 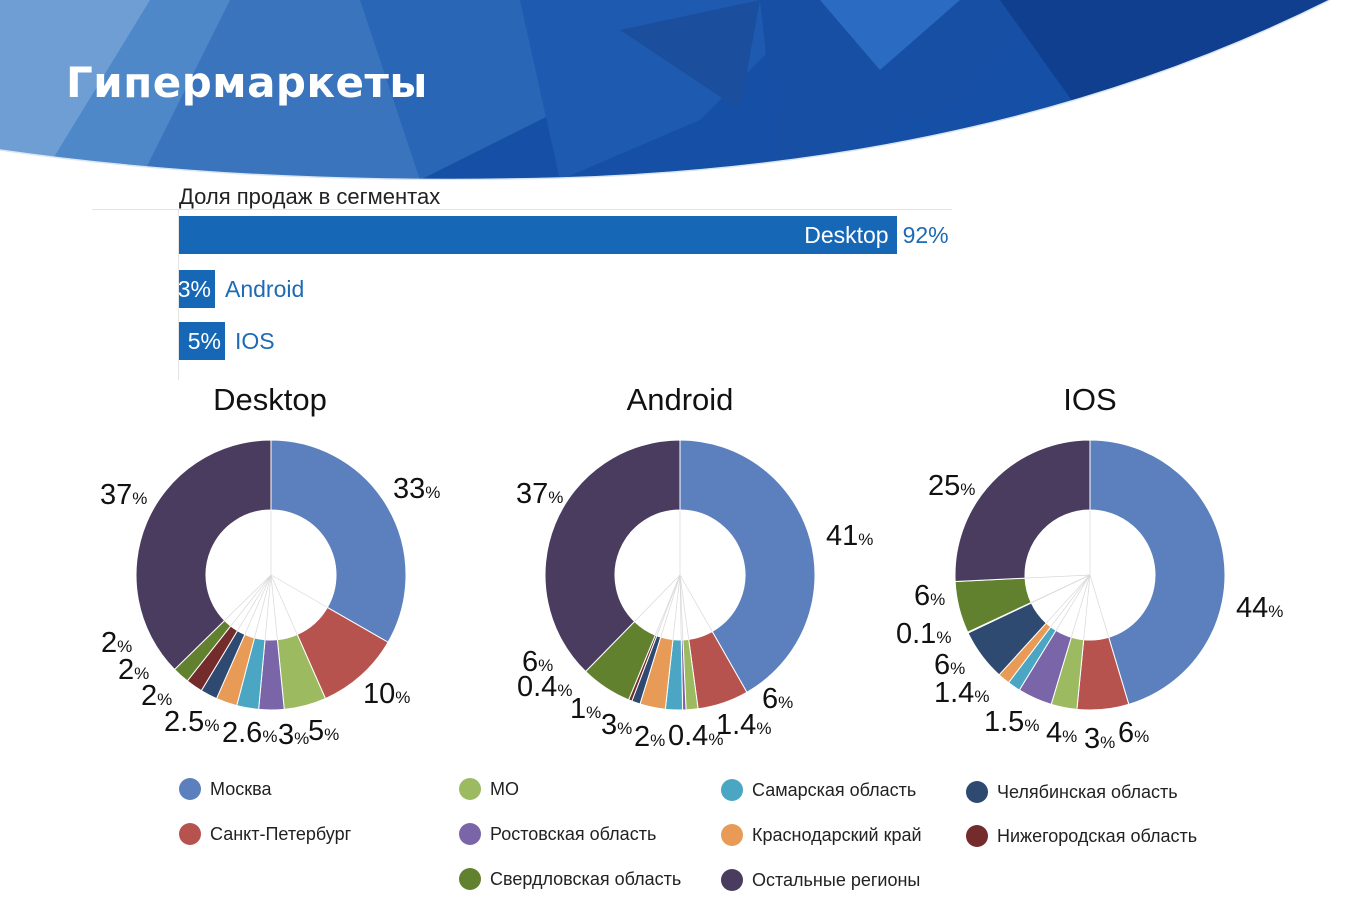 I want to click on bar-ios, so click(x=202, y=341).